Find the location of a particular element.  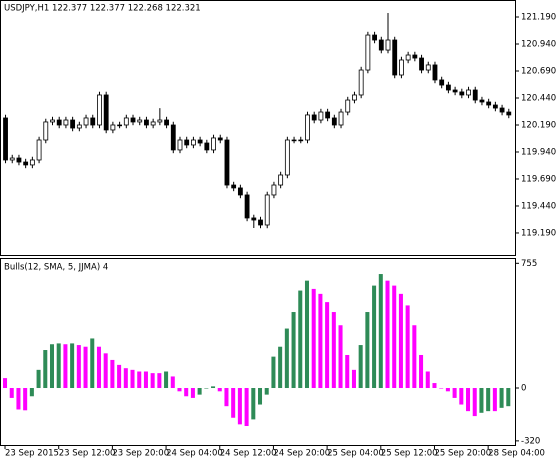

y-tick-label: 119.440 is located at coordinates (538, 206).